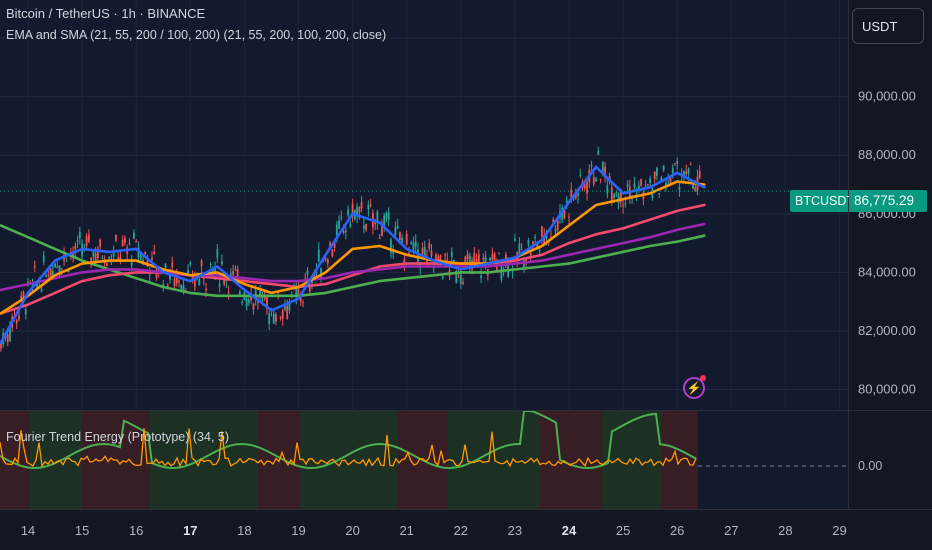 This screenshot has width=932, height=550. What do you see at coordinates (106, 13) in the screenshot?
I see `symbol-title: Bitcoin / TetherUS · 1h · BINANCE` at bounding box center [106, 13].